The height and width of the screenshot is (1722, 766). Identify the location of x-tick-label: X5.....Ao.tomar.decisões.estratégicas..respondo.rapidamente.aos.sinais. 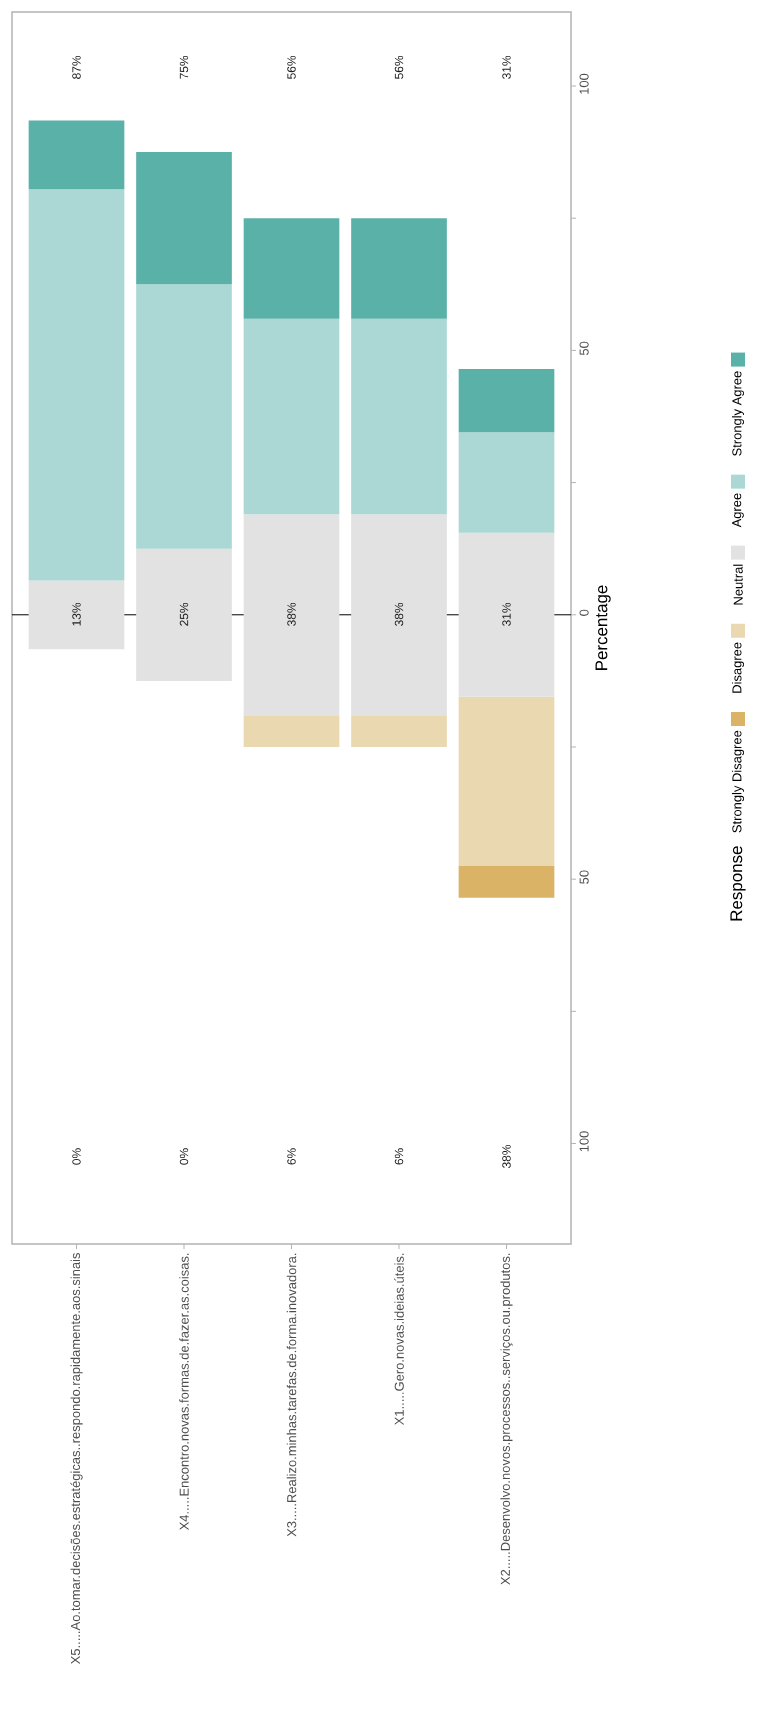
(76, 1459).